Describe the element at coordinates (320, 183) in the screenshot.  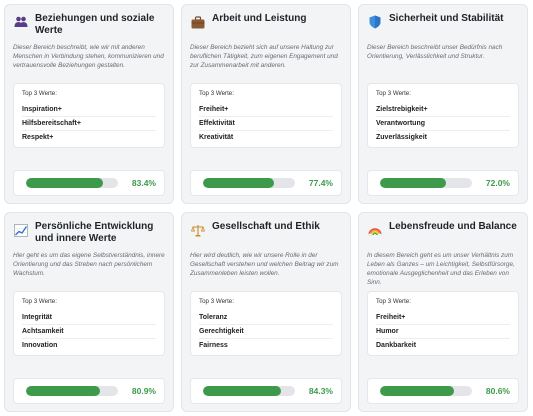
I see `progress-percent: 77.4%` at that location.